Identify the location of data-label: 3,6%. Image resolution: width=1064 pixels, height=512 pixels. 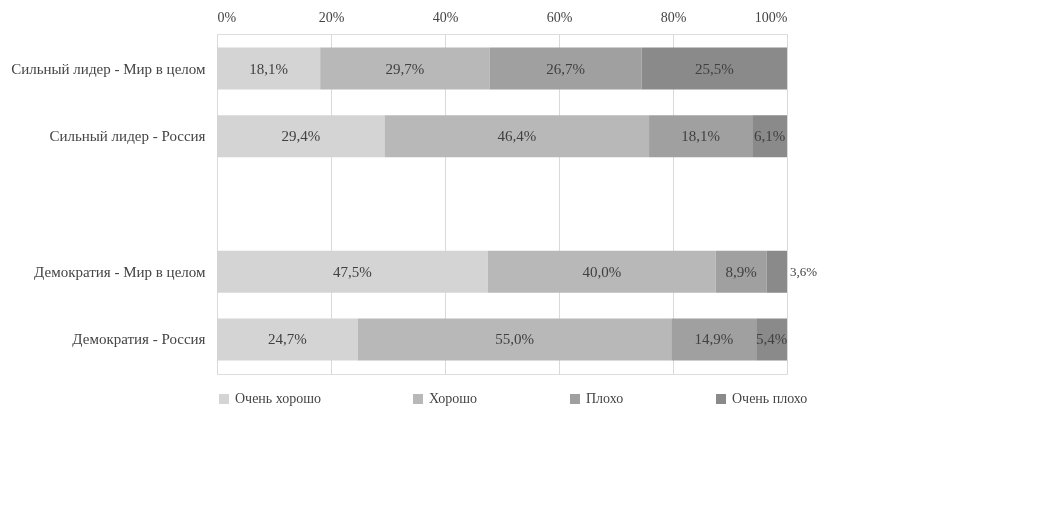
(804, 271).